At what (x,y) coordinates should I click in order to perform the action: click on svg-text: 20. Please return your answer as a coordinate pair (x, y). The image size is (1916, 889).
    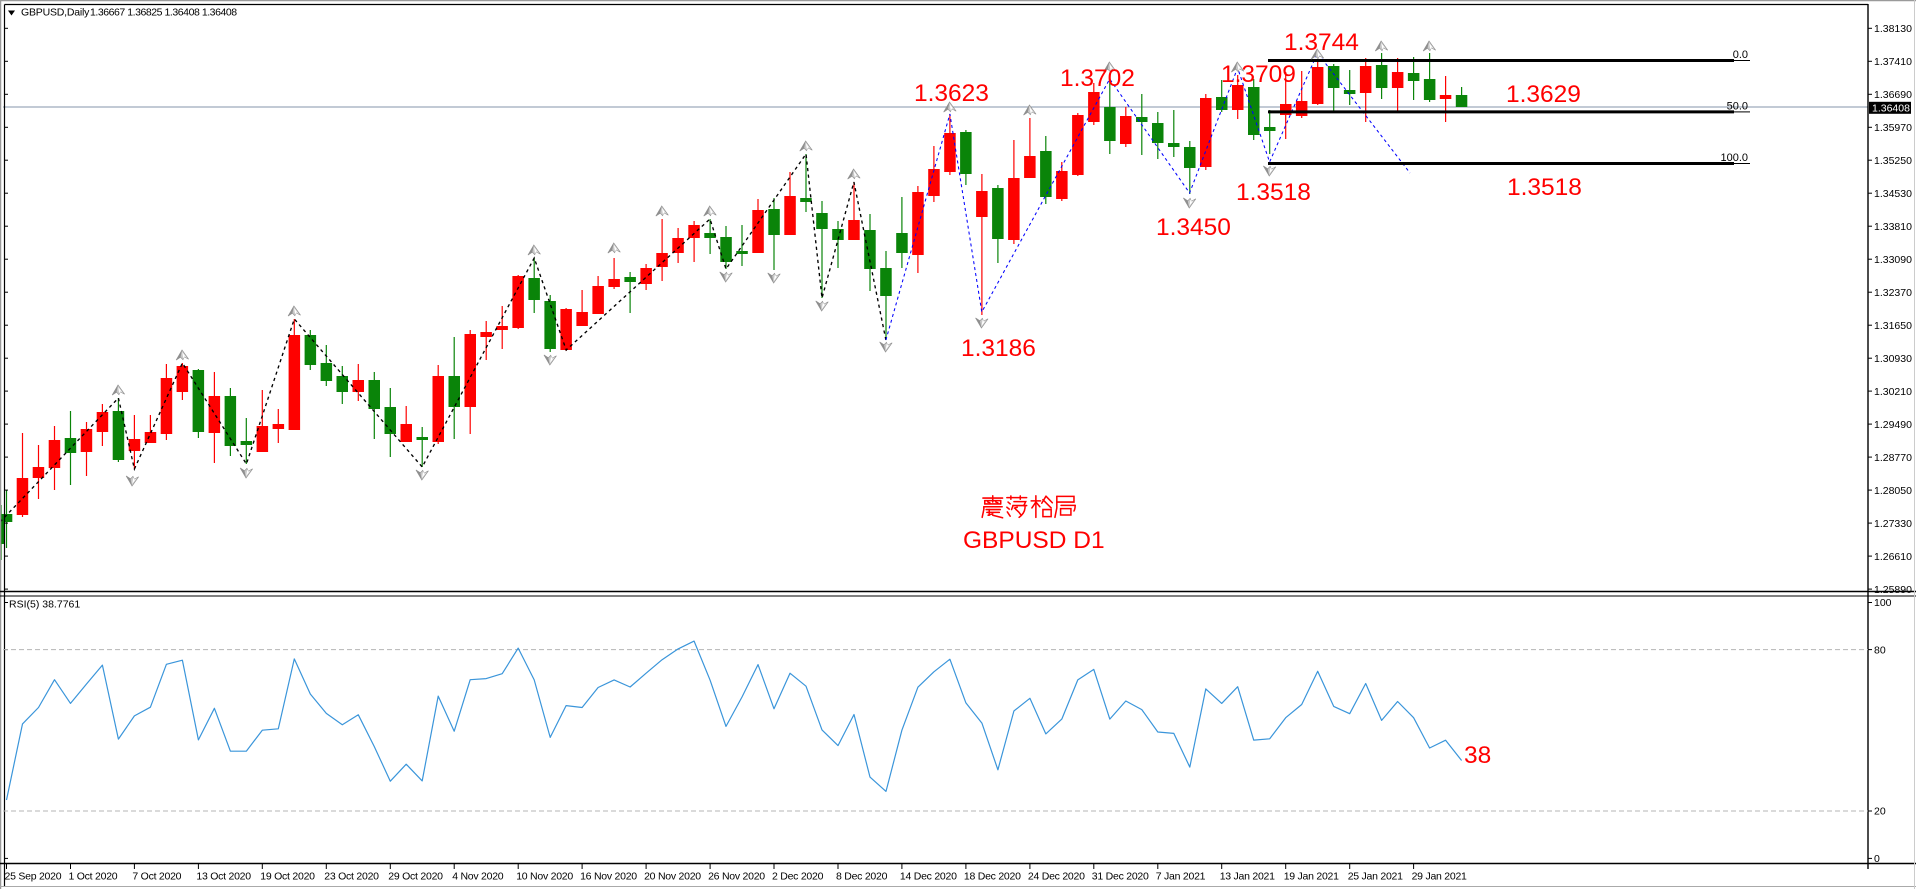
    Looking at the image, I should click on (1880, 812).